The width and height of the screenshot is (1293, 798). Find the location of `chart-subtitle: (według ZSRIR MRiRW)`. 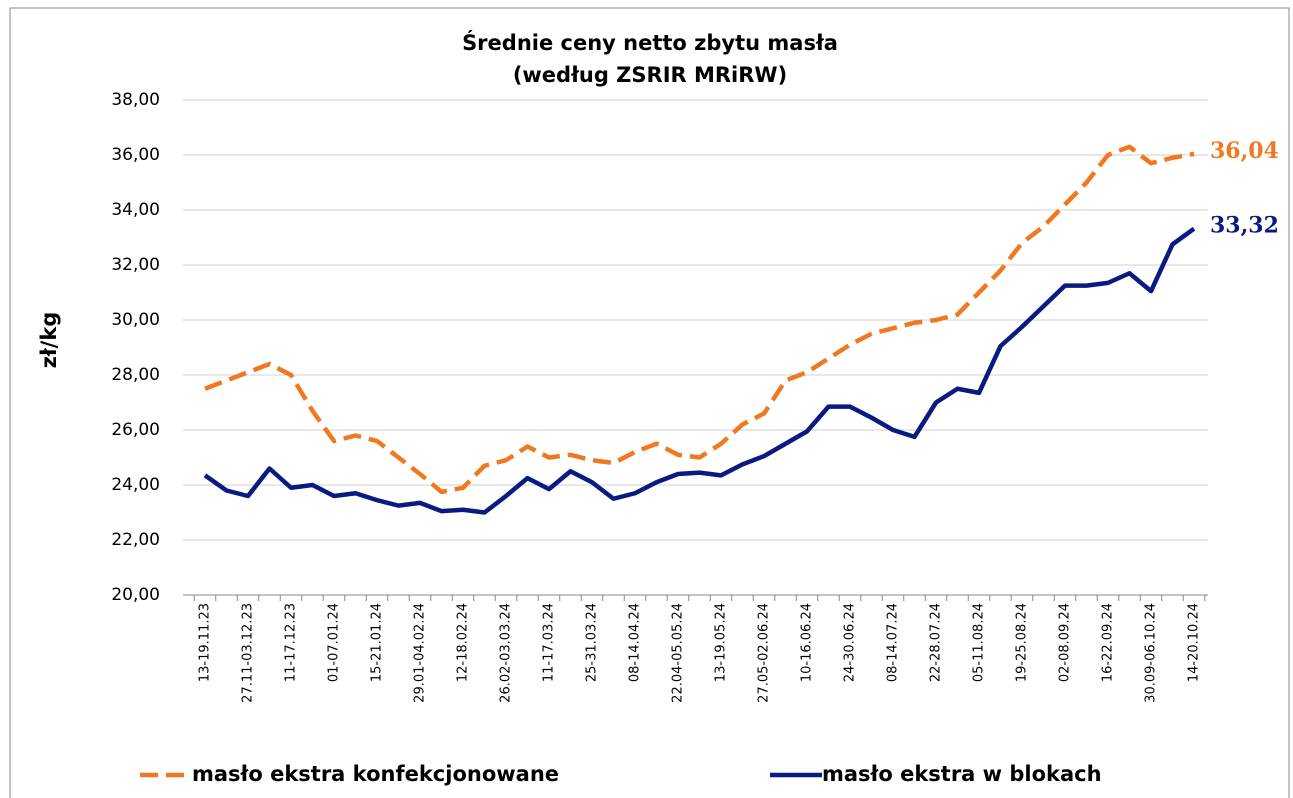

chart-subtitle: (według ZSRIR MRiRW) is located at coordinates (650, 75).